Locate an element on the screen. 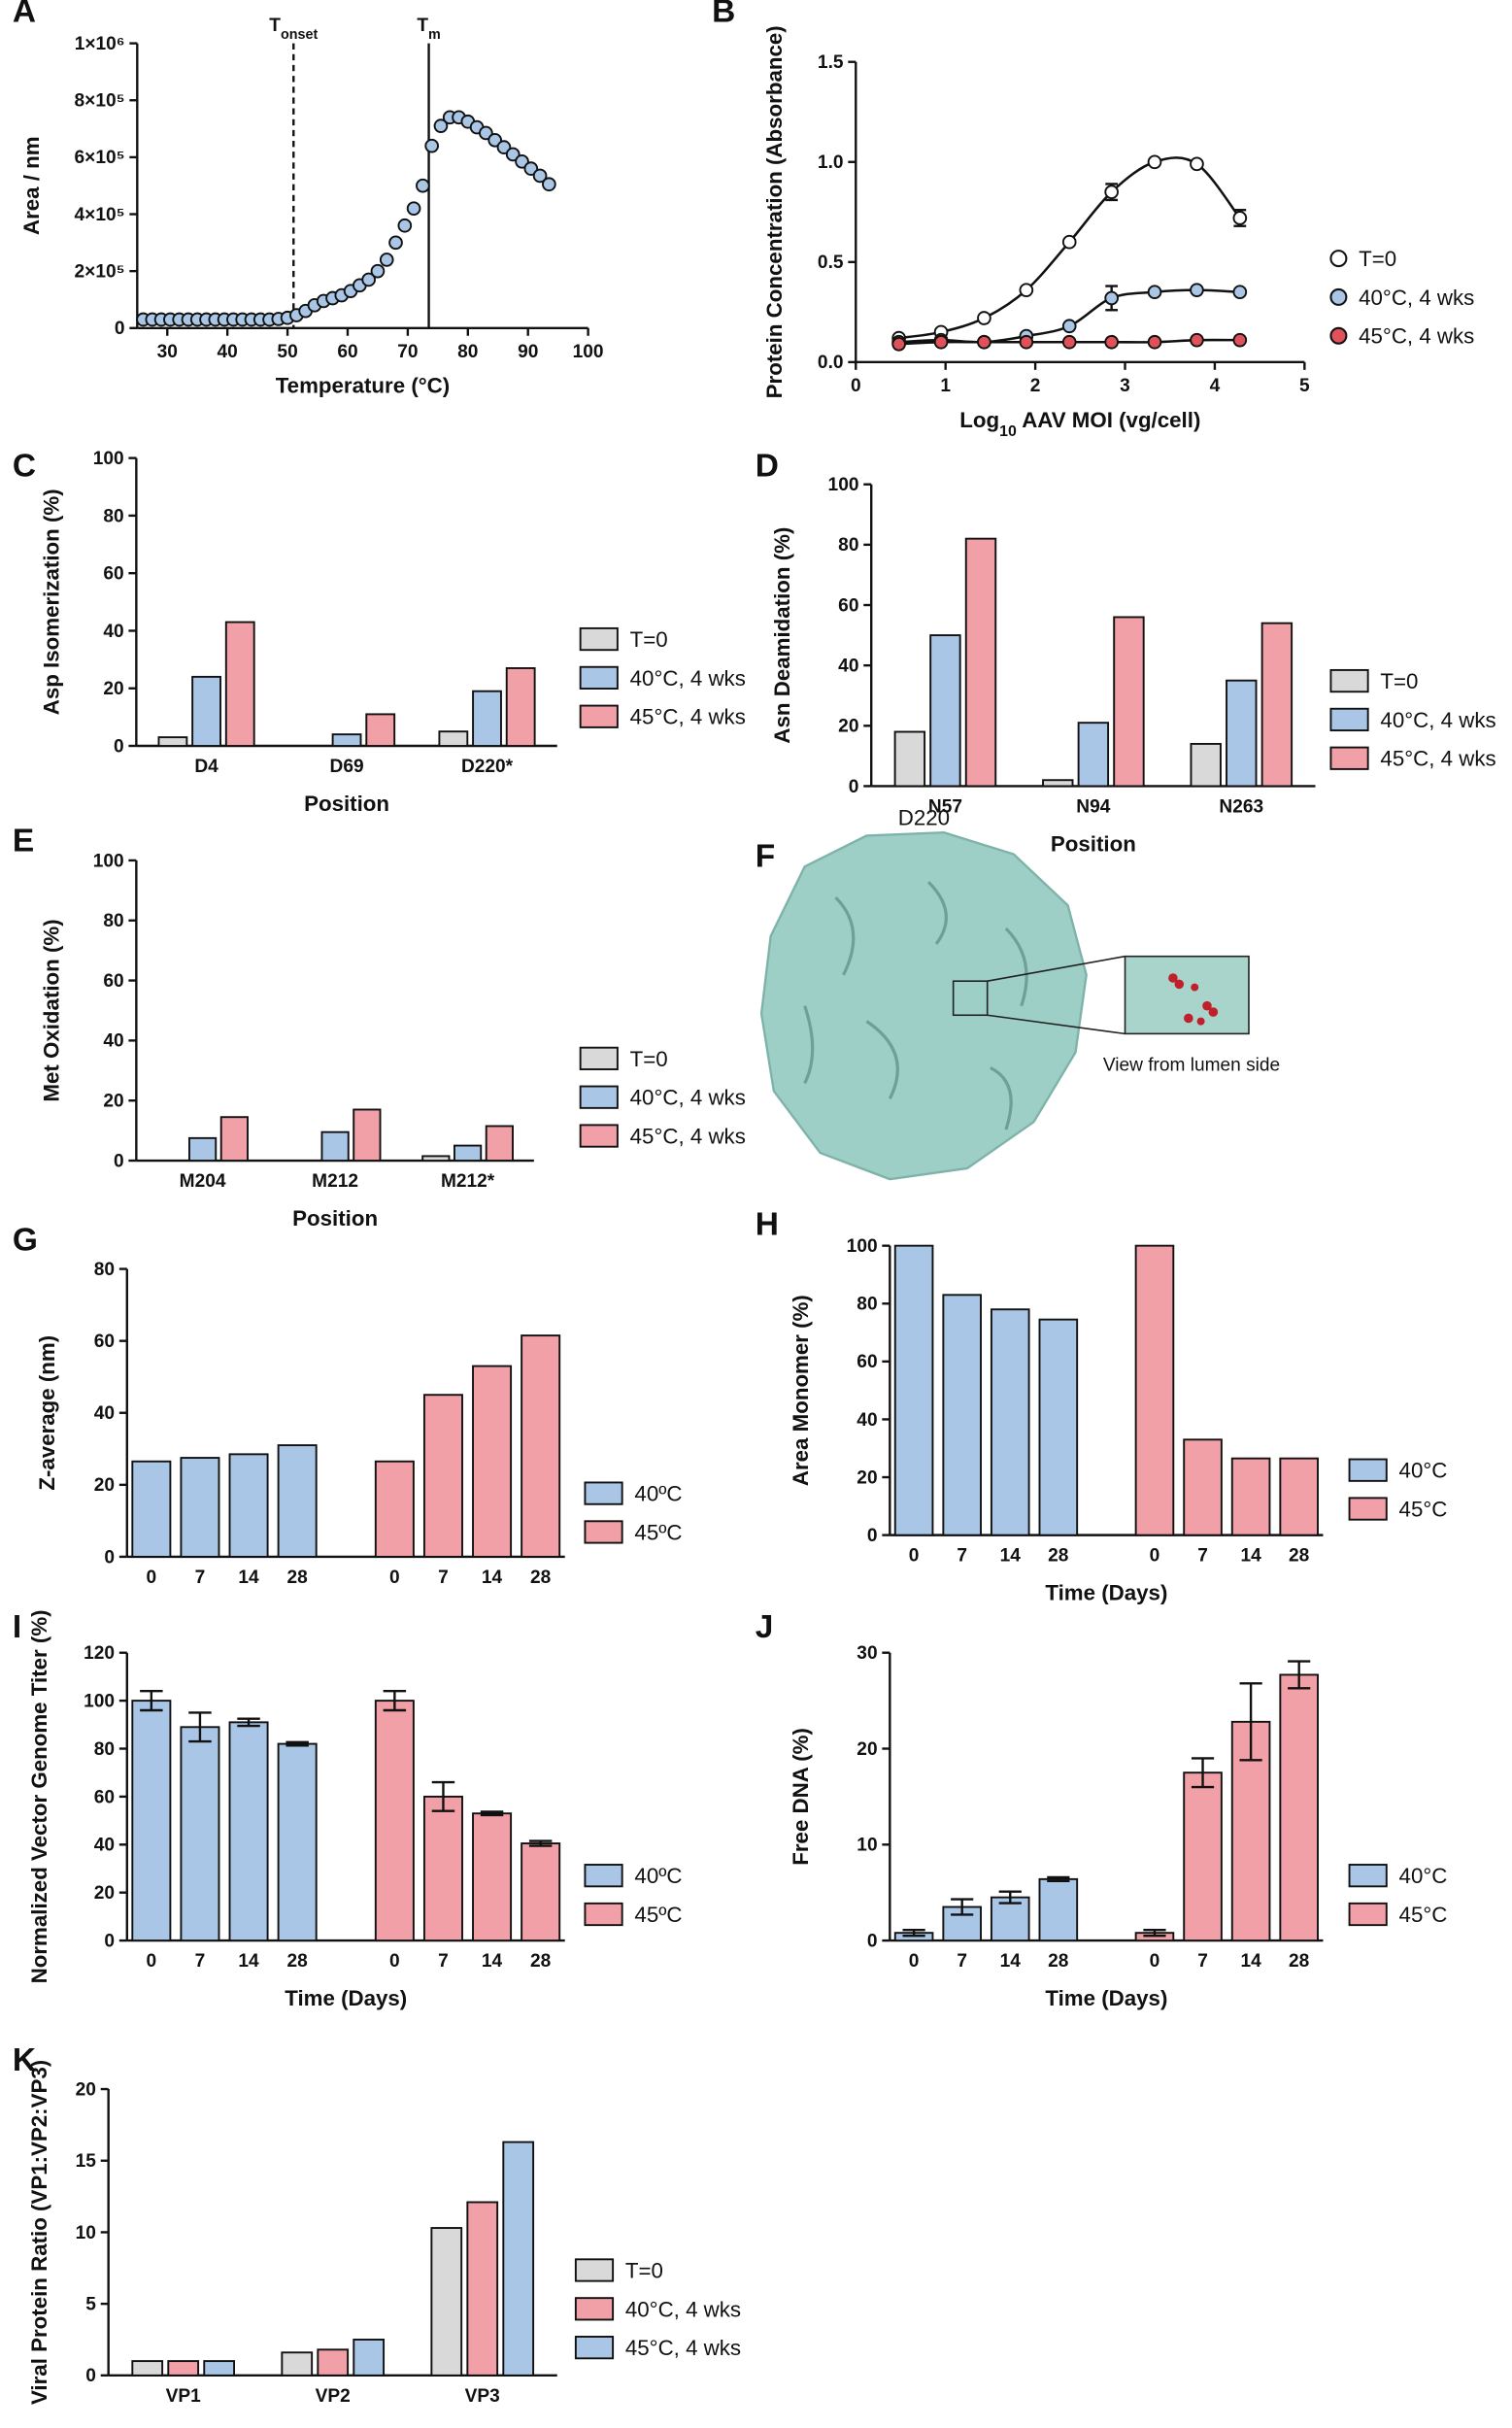  x-tick-label: M212 is located at coordinates (335, 1181).